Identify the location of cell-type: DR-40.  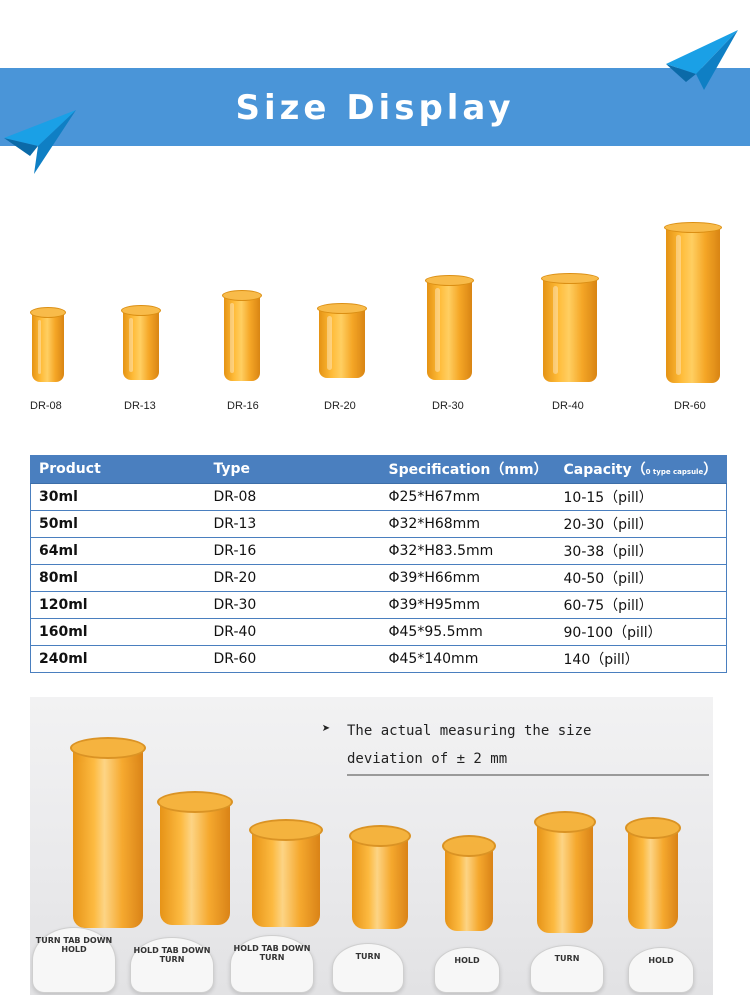
(293, 632).